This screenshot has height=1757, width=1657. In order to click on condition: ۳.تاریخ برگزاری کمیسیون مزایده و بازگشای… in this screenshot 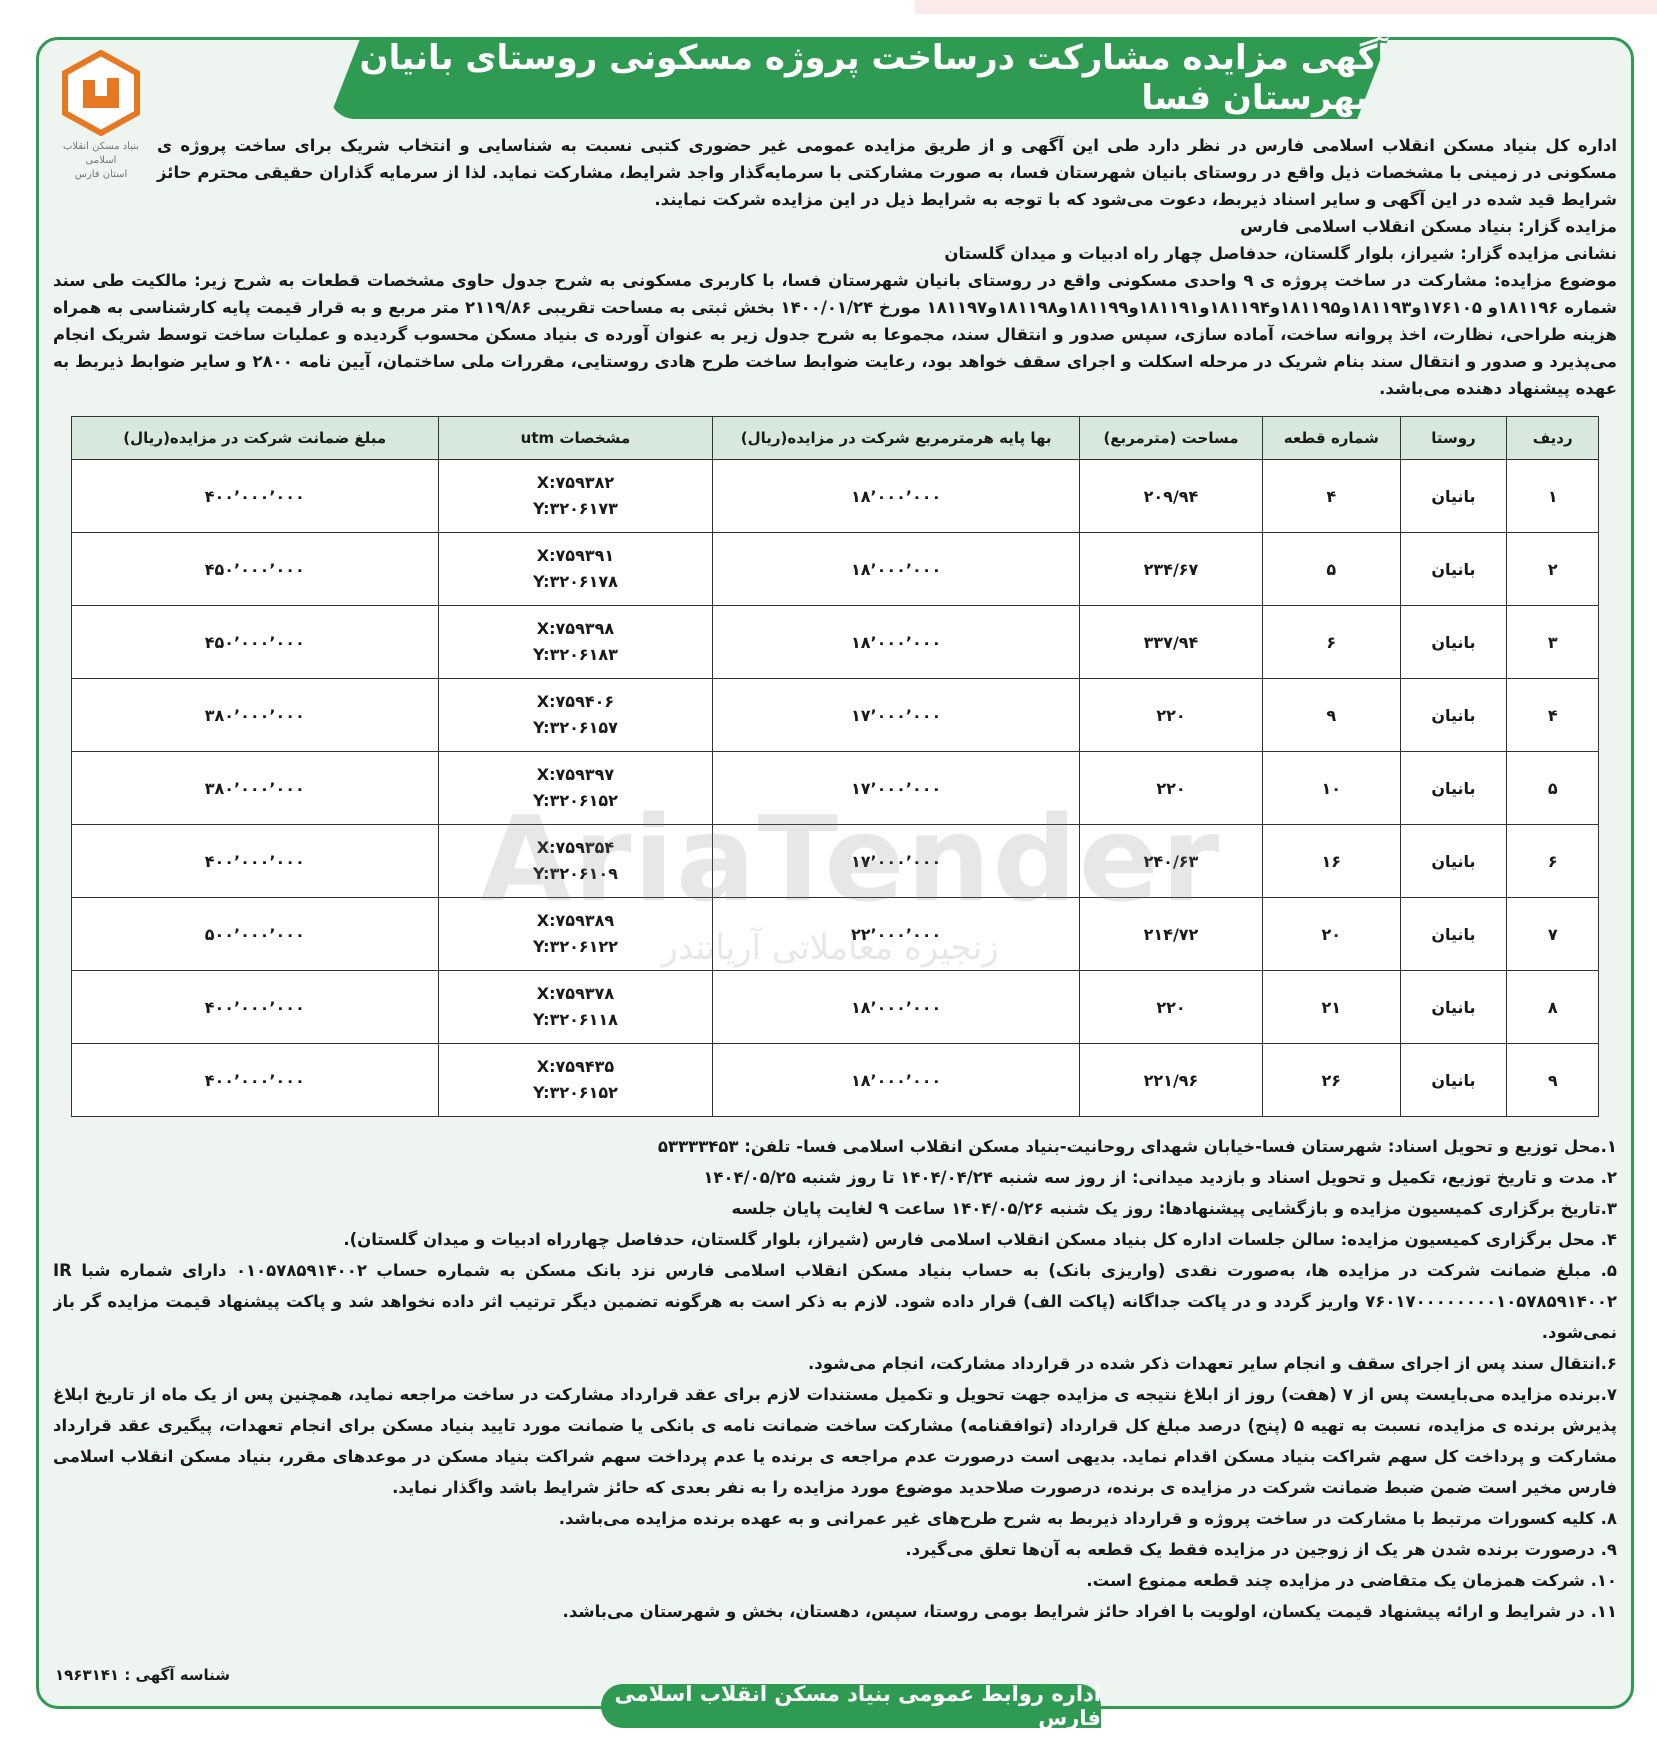, I will do `click(1174, 1208)`.